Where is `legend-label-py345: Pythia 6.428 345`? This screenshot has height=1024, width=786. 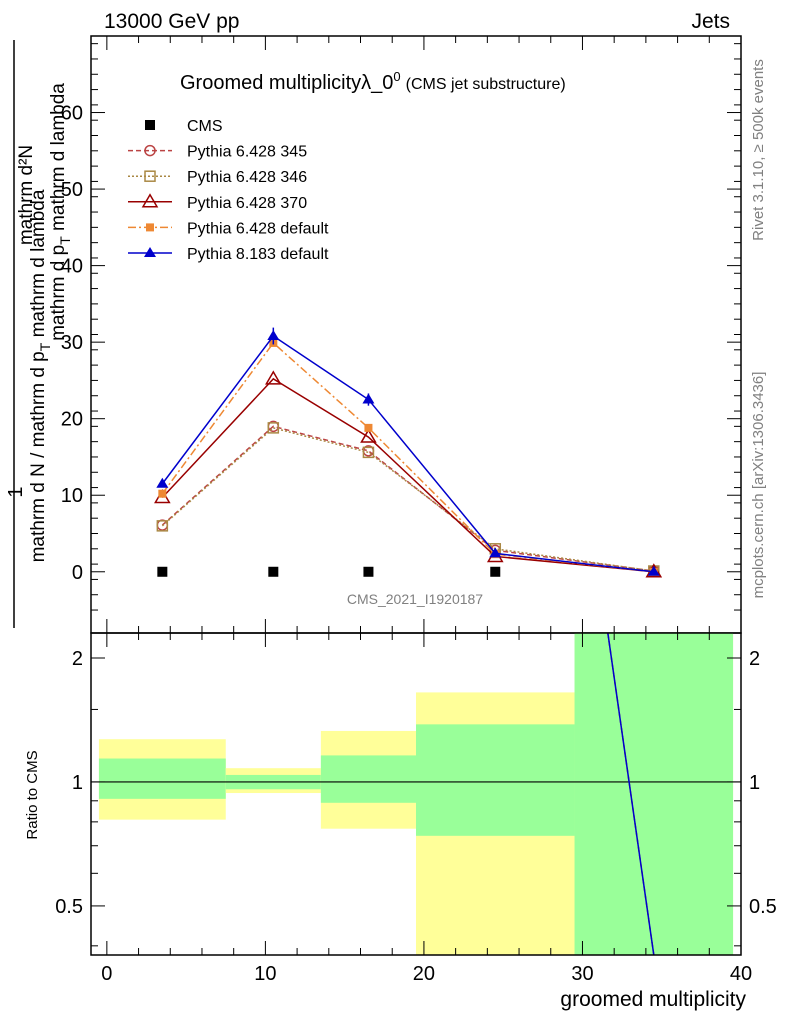
legend-label-py345: Pythia 6.428 345 is located at coordinates (247, 152).